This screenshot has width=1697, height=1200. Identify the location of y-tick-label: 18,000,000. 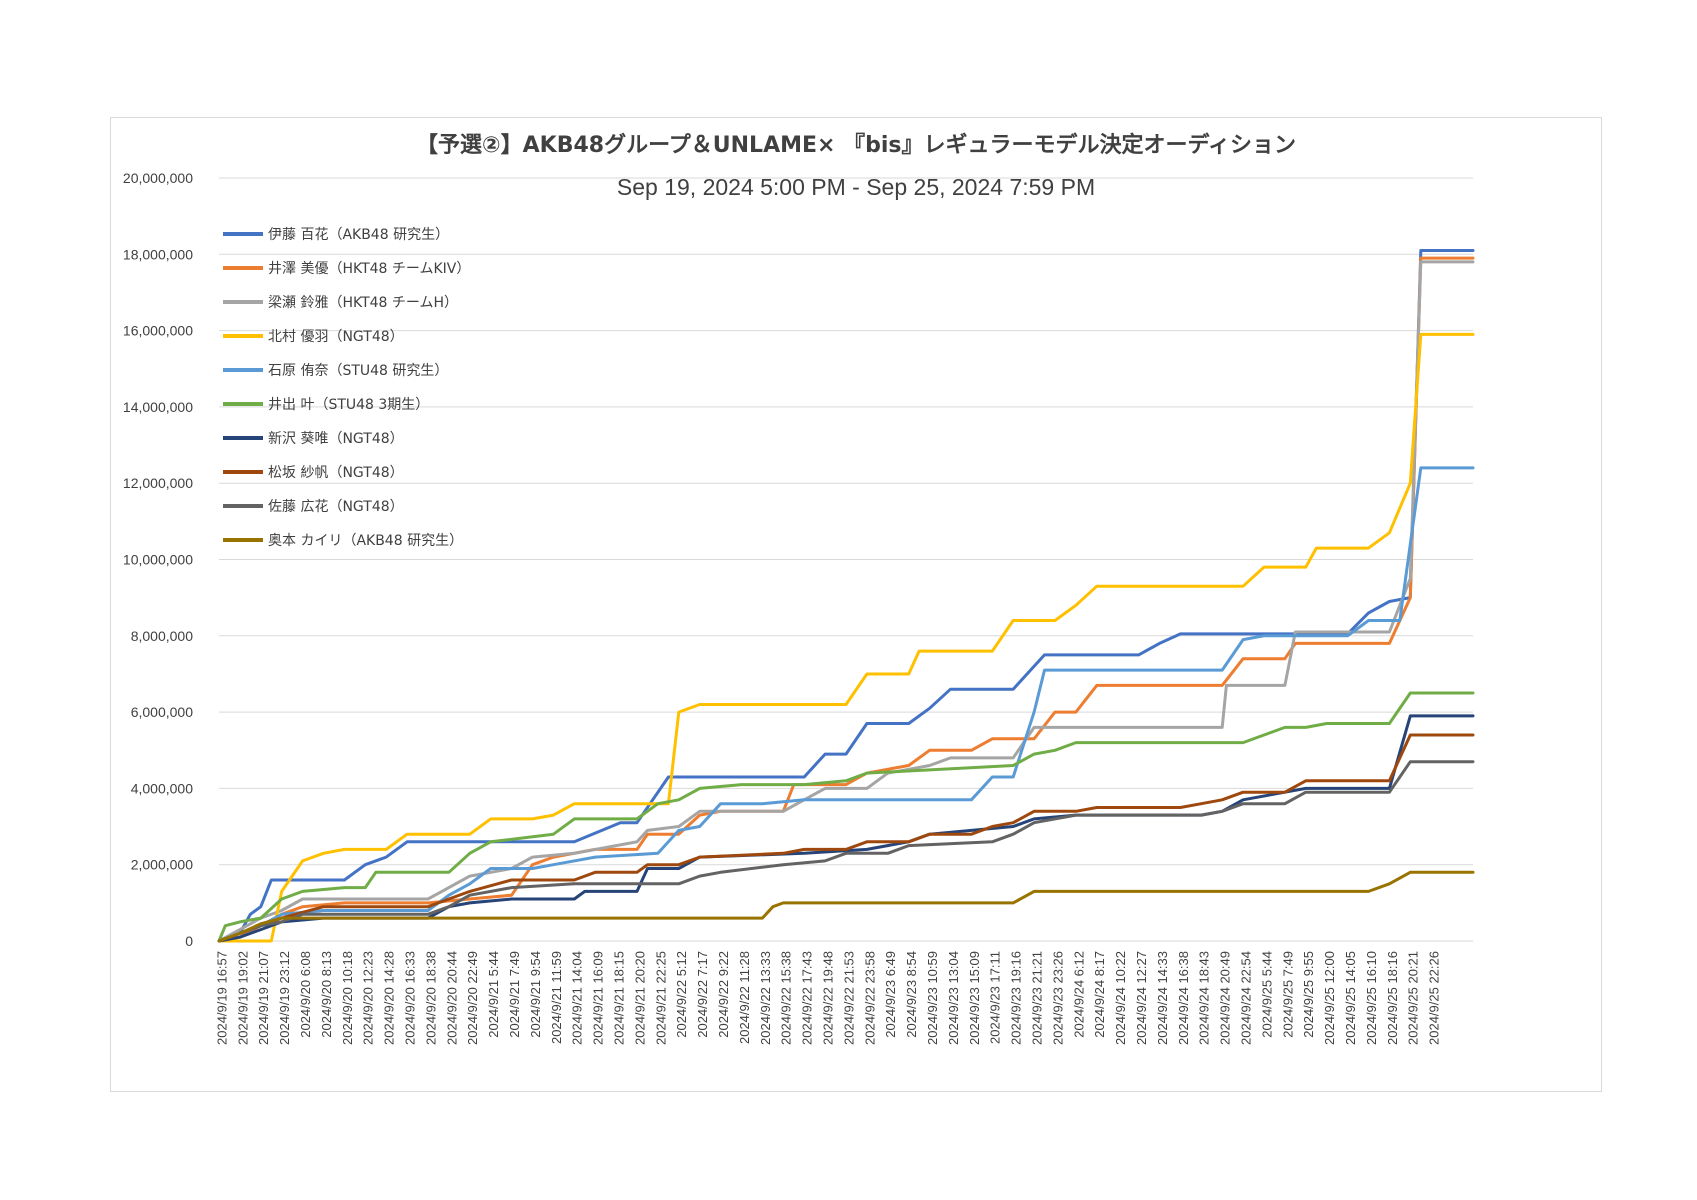
(158, 254).